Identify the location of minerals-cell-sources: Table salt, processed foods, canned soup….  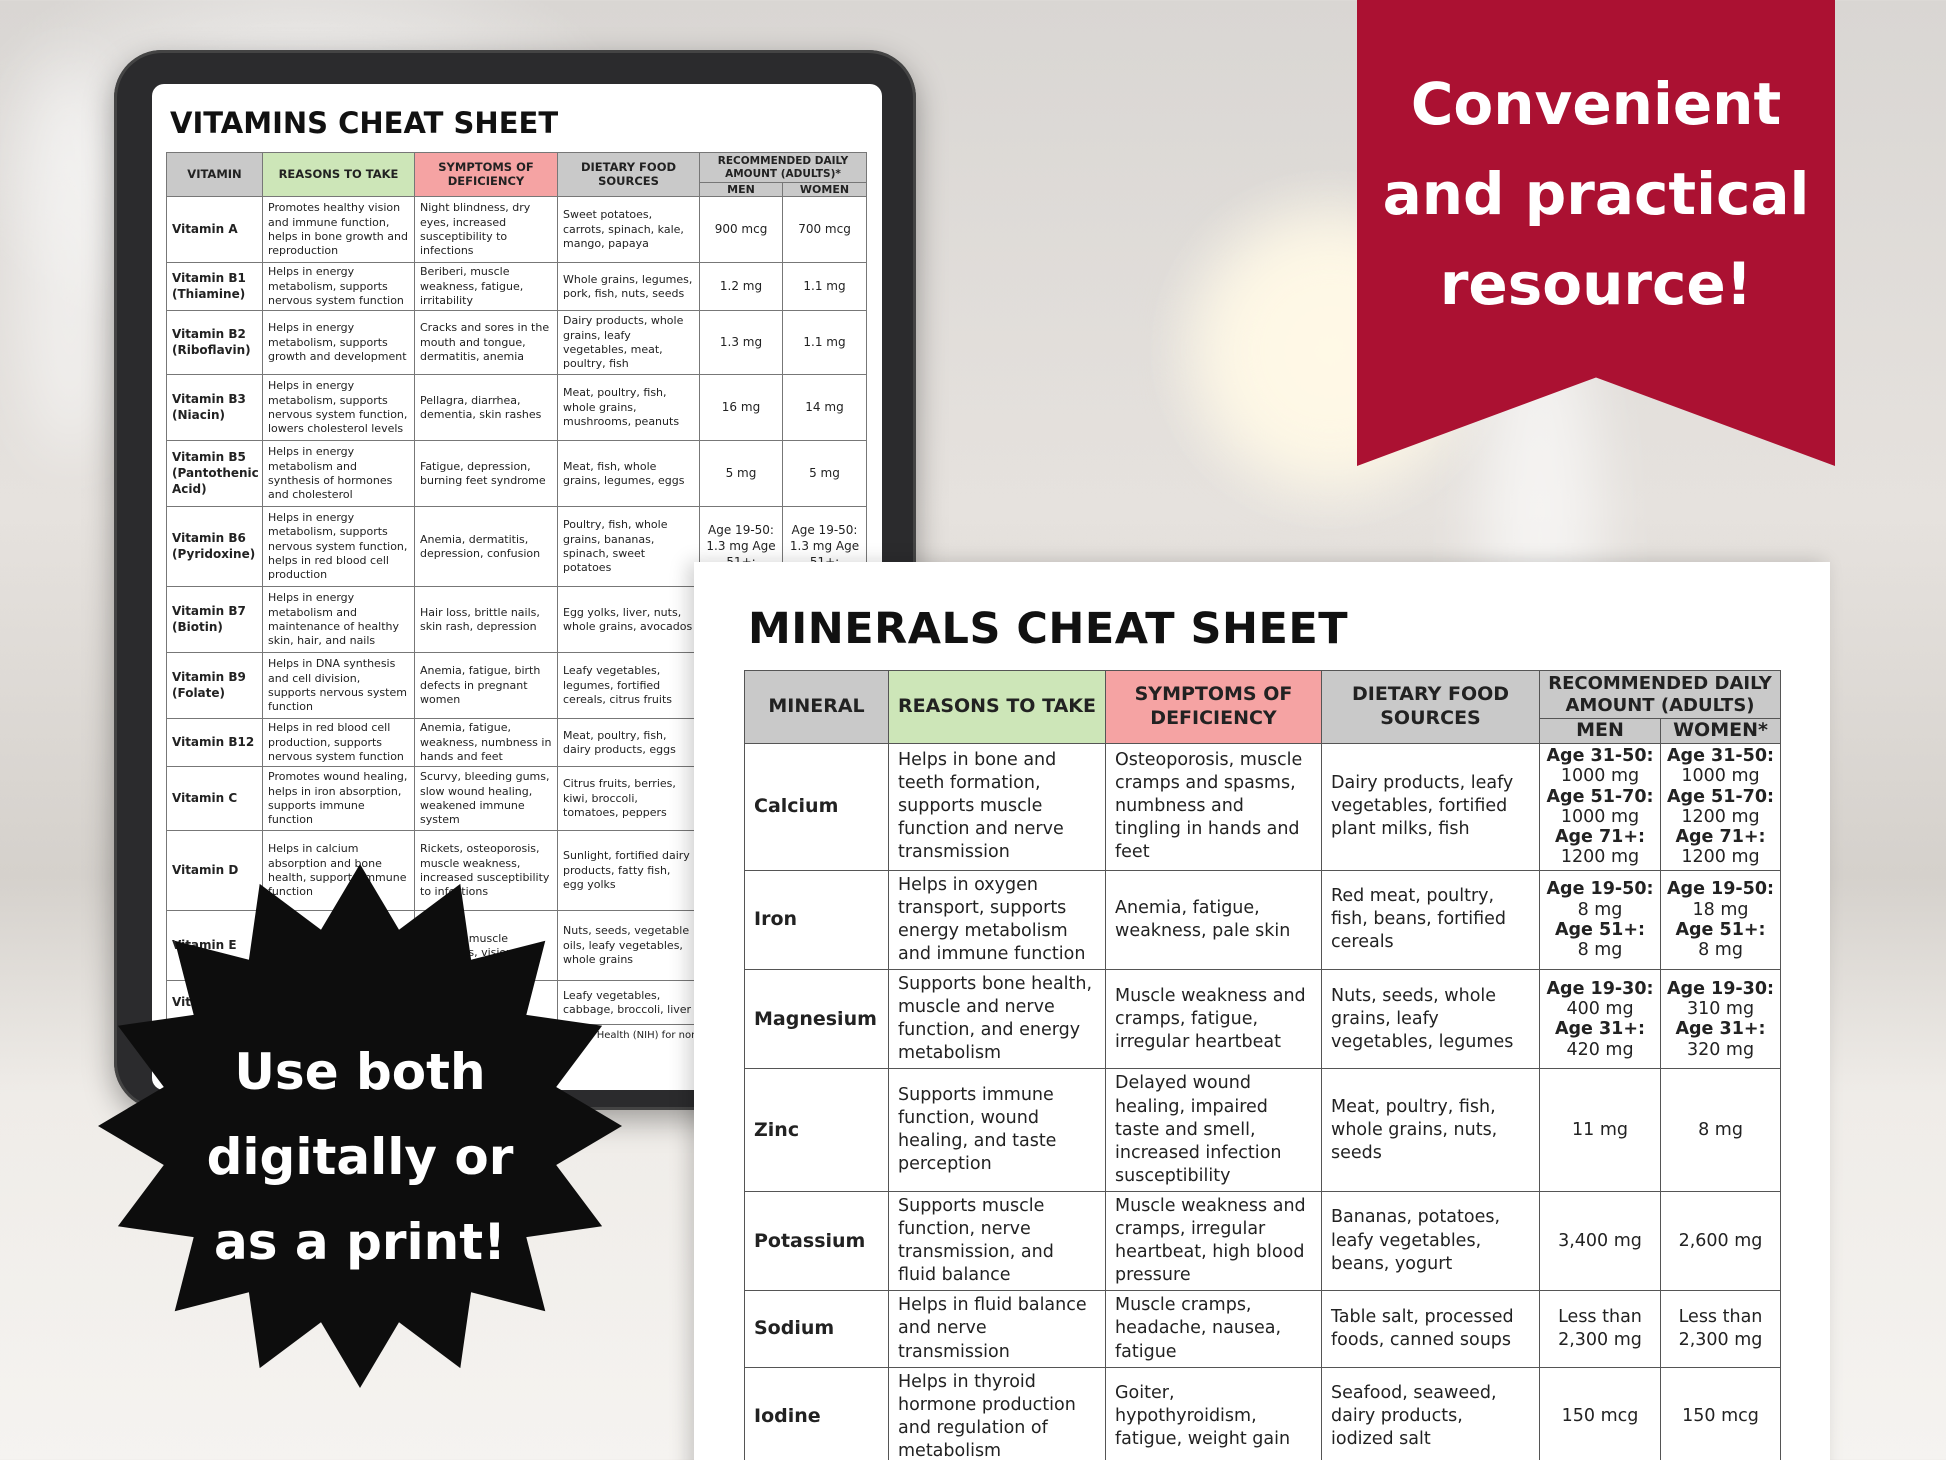
(1430, 1329).